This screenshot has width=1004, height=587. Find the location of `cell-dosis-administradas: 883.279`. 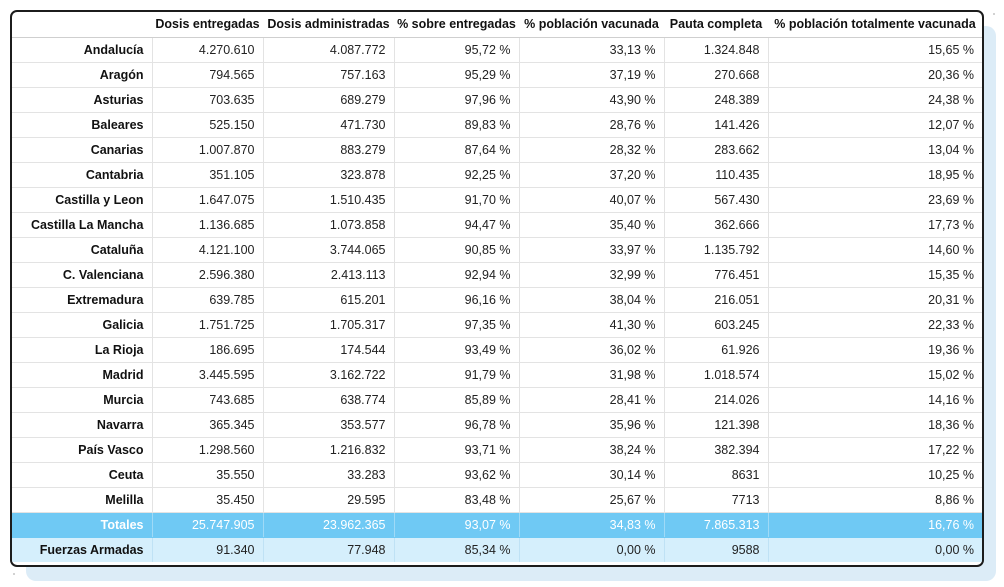

cell-dosis-administradas: 883.279 is located at coordinates (329, 150).